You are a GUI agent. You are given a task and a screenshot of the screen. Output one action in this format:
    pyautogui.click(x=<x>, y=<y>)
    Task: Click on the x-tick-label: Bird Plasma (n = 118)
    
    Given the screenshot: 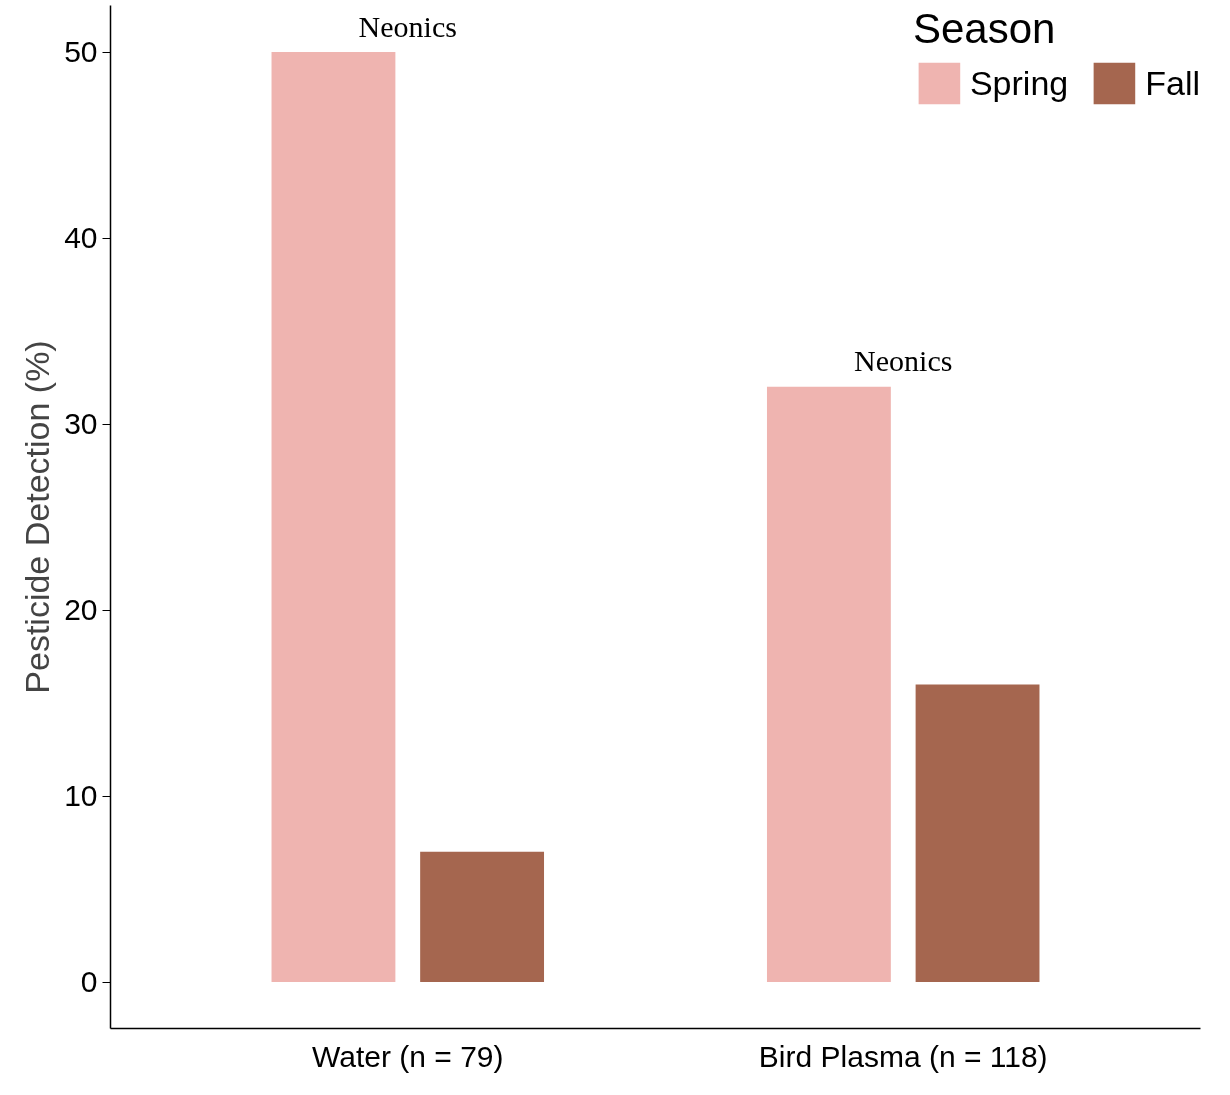 What is the action you would take?
    pyautogui.click(x=903, y=1056)
    